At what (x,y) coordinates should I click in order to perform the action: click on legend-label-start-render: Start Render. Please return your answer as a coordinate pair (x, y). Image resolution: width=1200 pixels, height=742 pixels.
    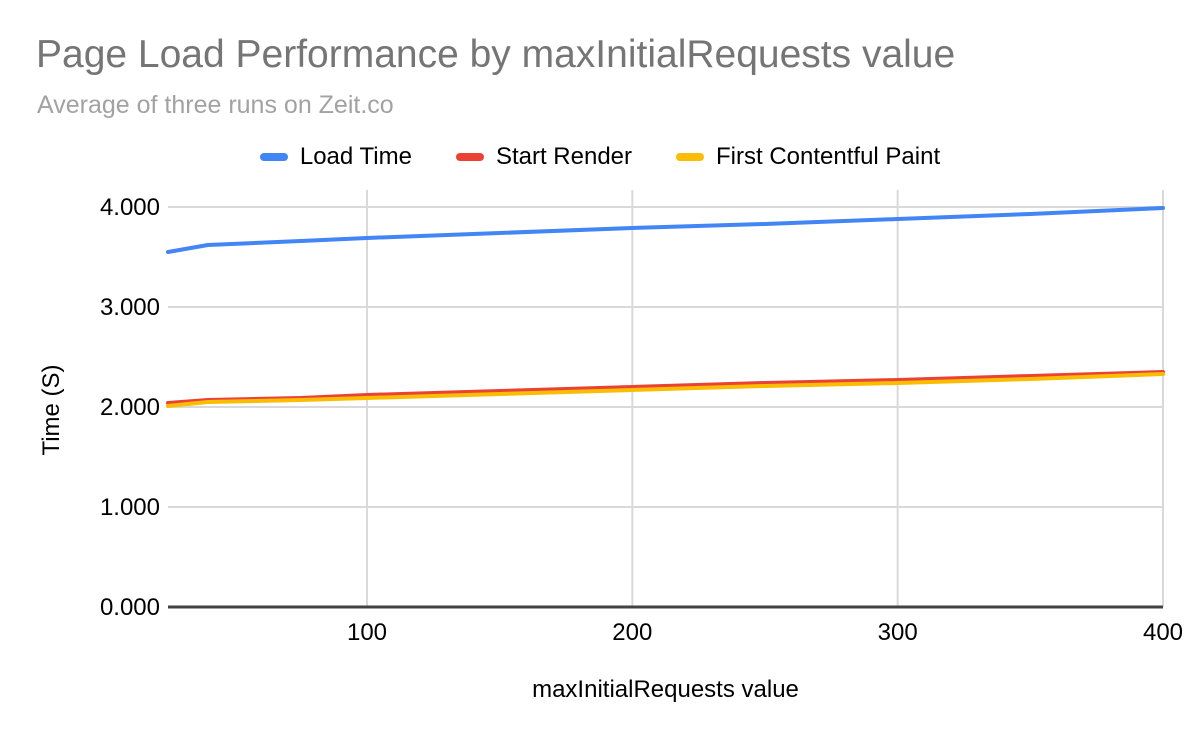
    Looking at the image, I should click on (564, 156).